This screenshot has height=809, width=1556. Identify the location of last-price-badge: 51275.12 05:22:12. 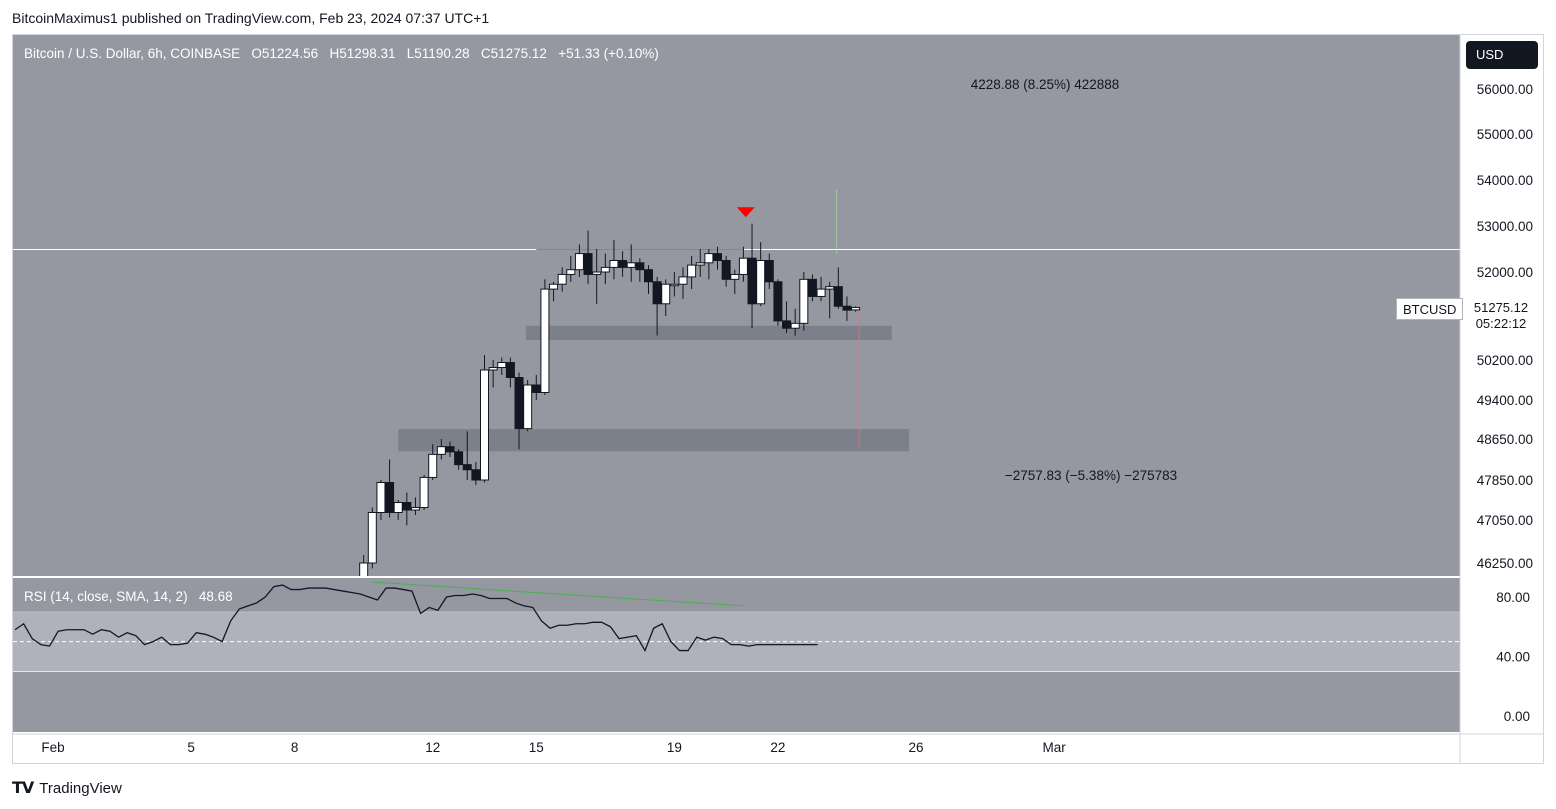
(1501, 317).